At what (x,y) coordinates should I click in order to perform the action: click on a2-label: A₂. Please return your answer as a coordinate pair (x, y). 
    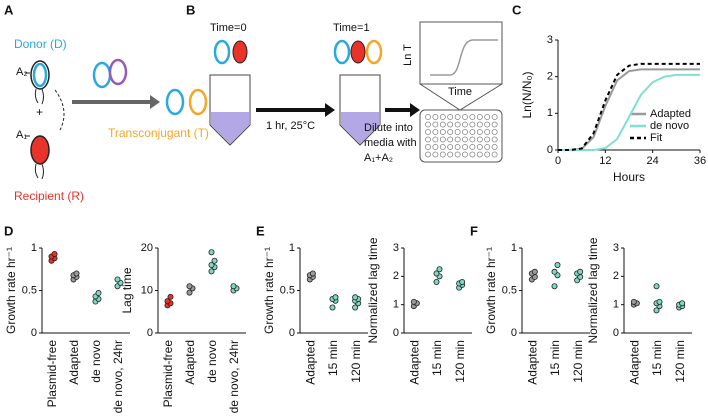
    Looking at the image, I should click on (22, 72).